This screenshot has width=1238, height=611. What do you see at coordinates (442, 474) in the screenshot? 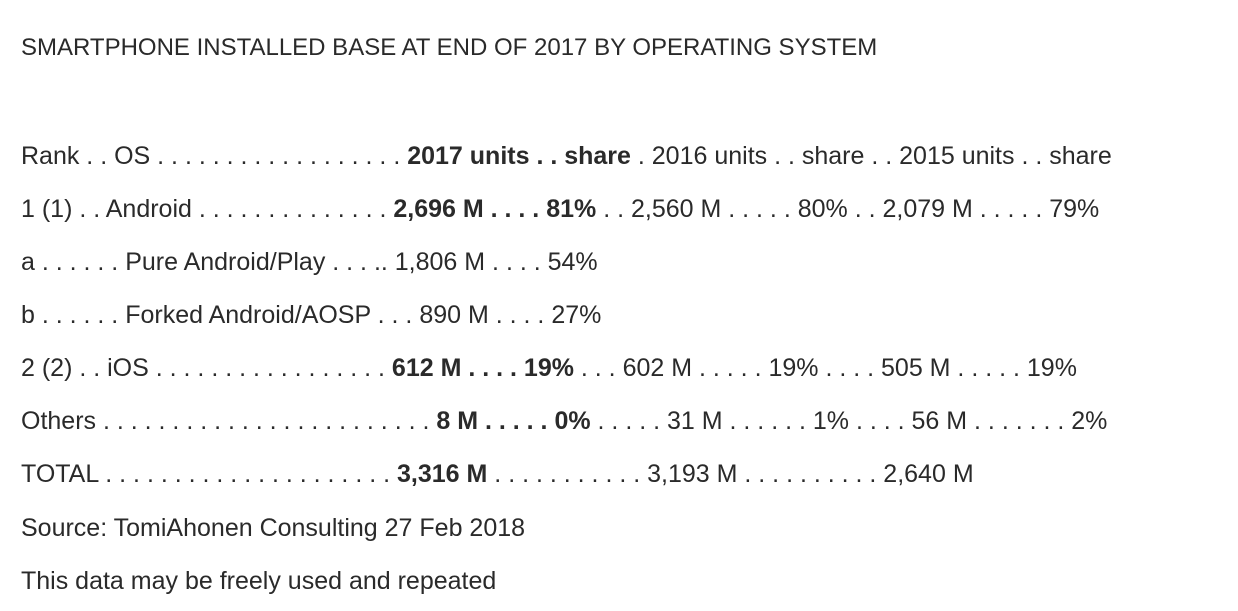
I see `total-2017-value: 3,316 M` at bounding box center [442, 474].